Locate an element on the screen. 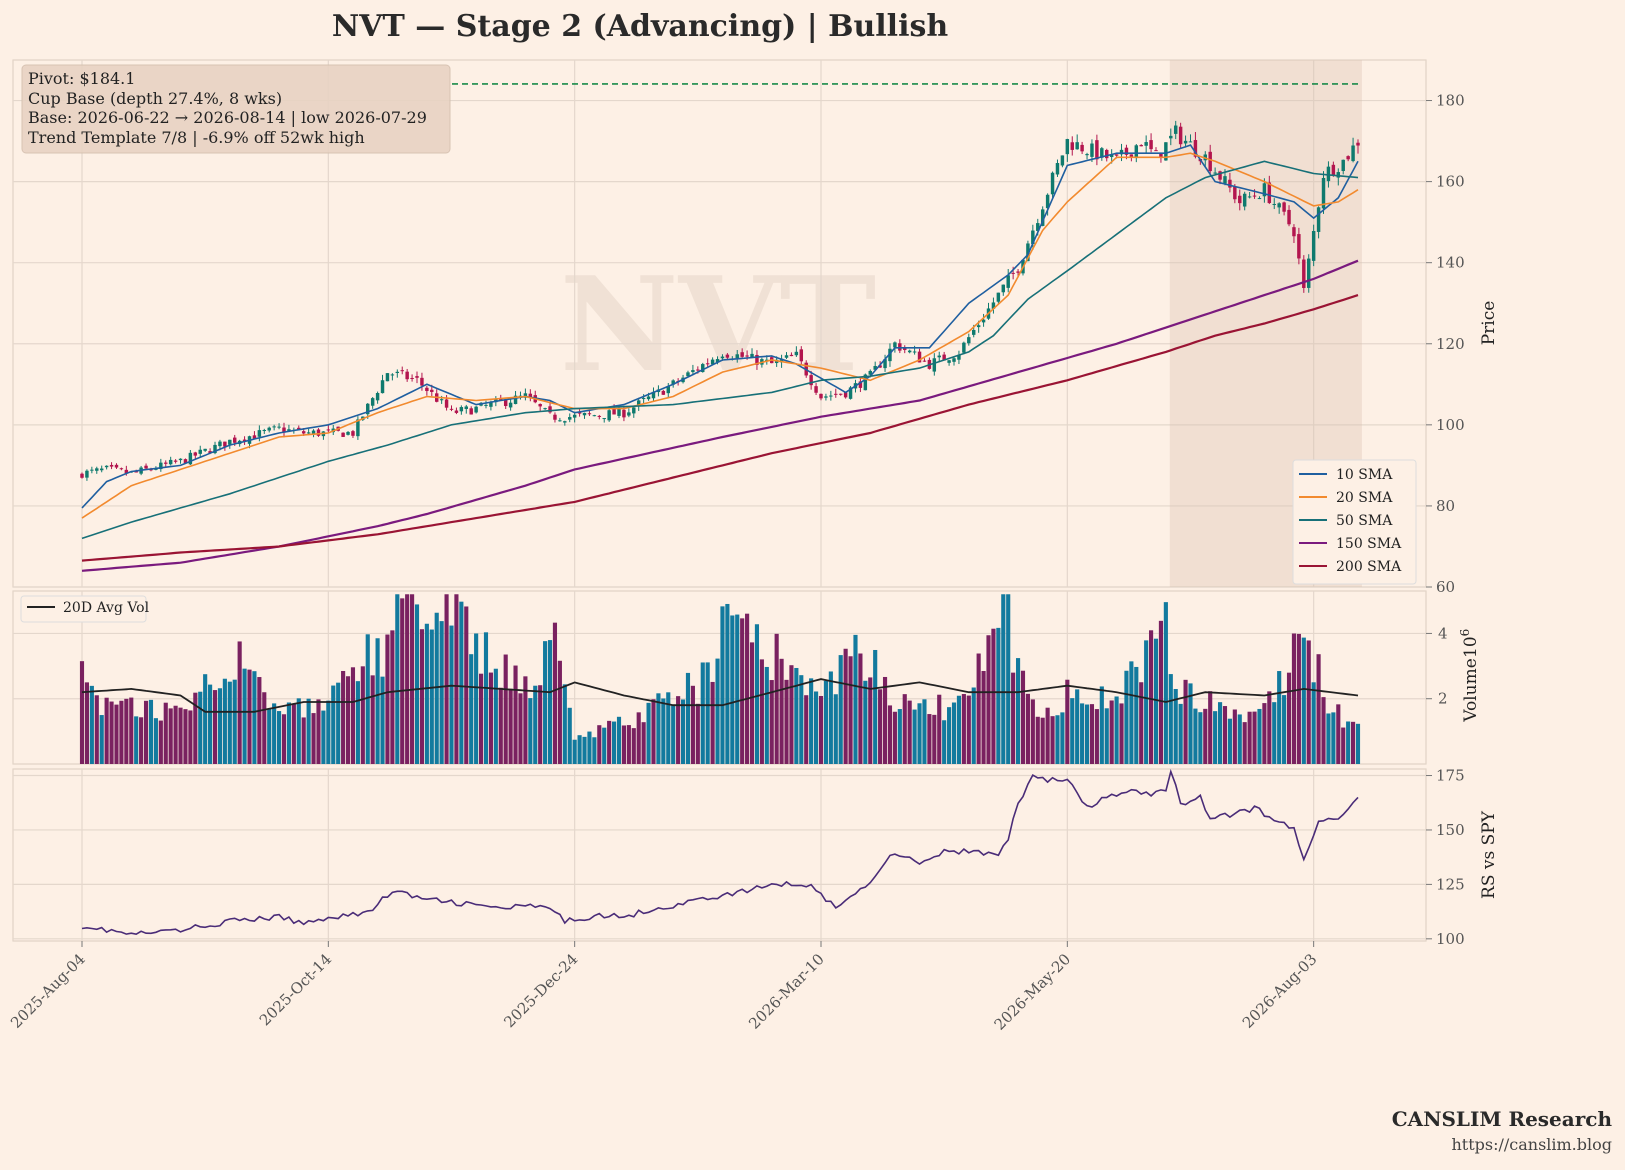  x-tick-label-0: 2025-Aug-04 is located at coordinates (48, 991).